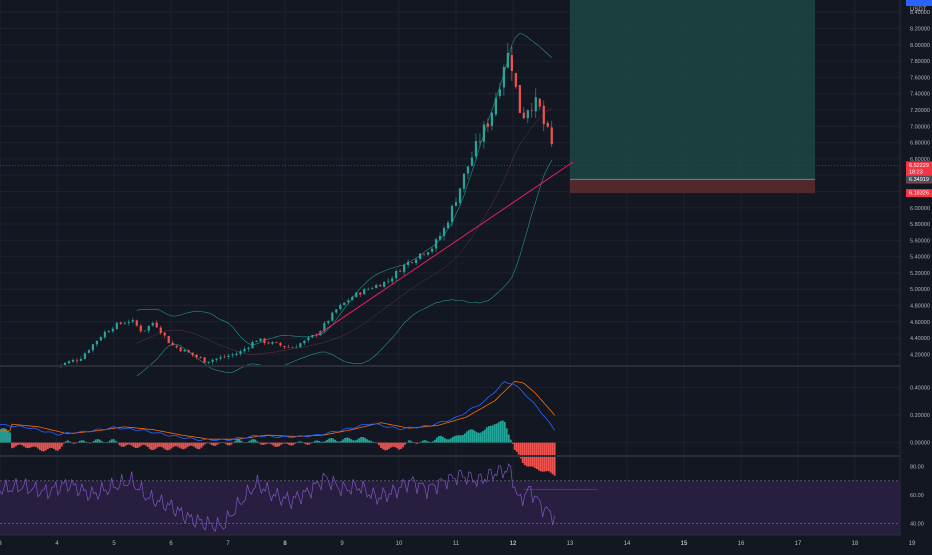 The height and width of the screenshot is (555, 932). I want to click on price-tick-label: 6.80000, so click(920, 144).